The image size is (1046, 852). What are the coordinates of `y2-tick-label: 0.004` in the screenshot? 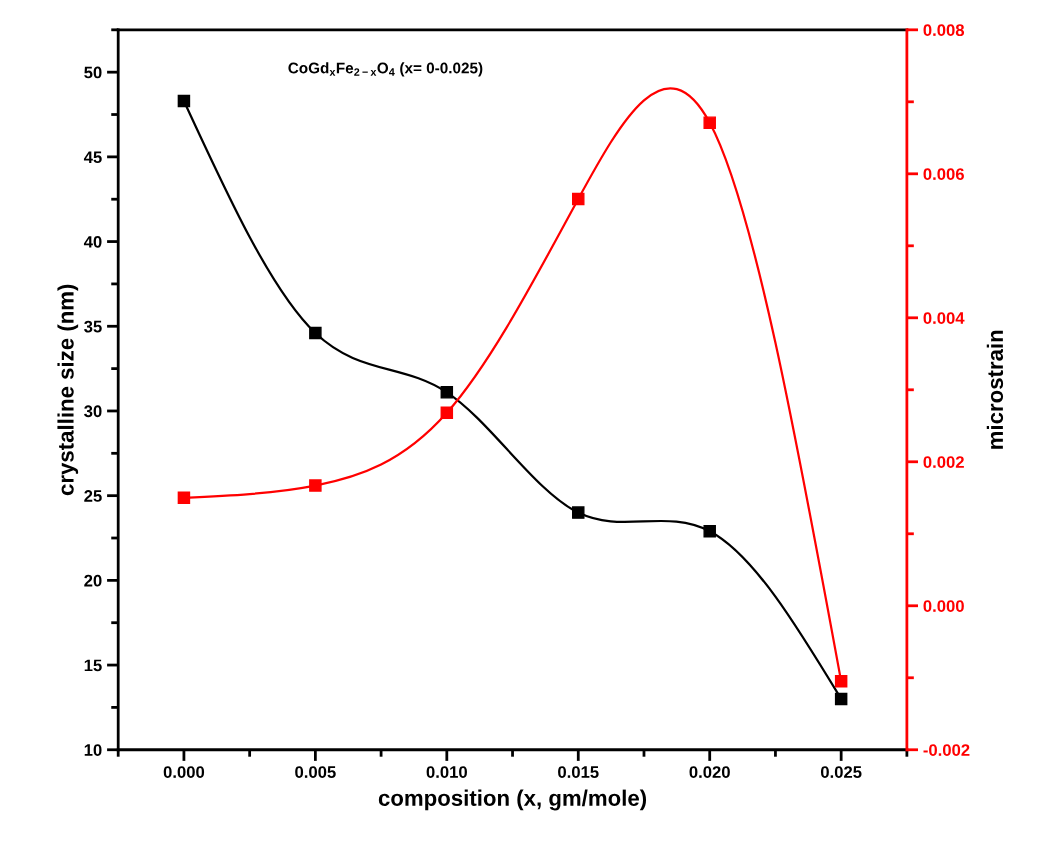 It's located at (944, 318).